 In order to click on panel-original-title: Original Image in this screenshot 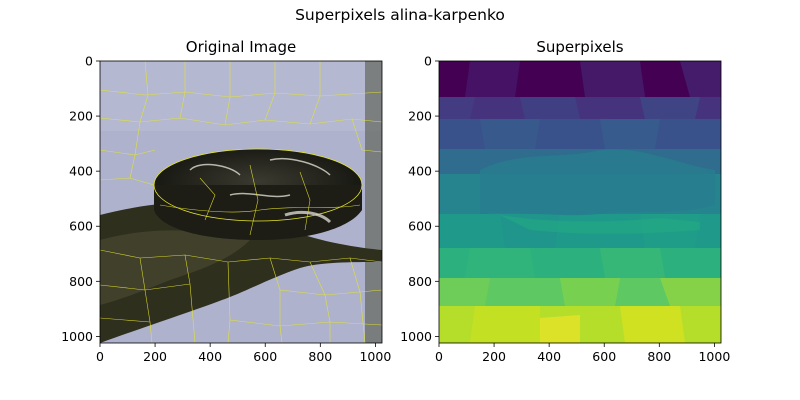, I will do `click(241, 47)`.